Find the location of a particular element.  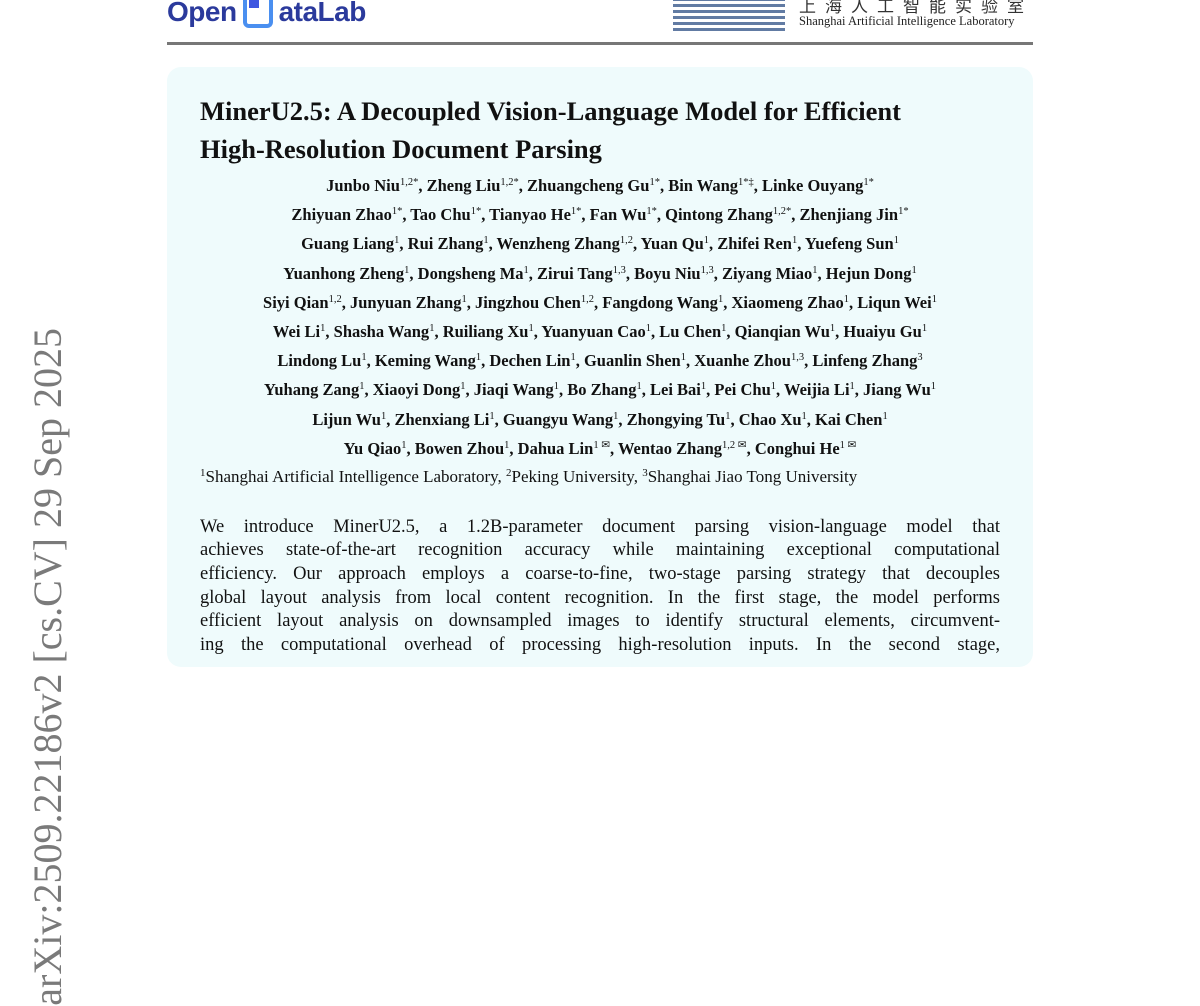

author-name: Bo Zhang is located at coordinates (602, 390).